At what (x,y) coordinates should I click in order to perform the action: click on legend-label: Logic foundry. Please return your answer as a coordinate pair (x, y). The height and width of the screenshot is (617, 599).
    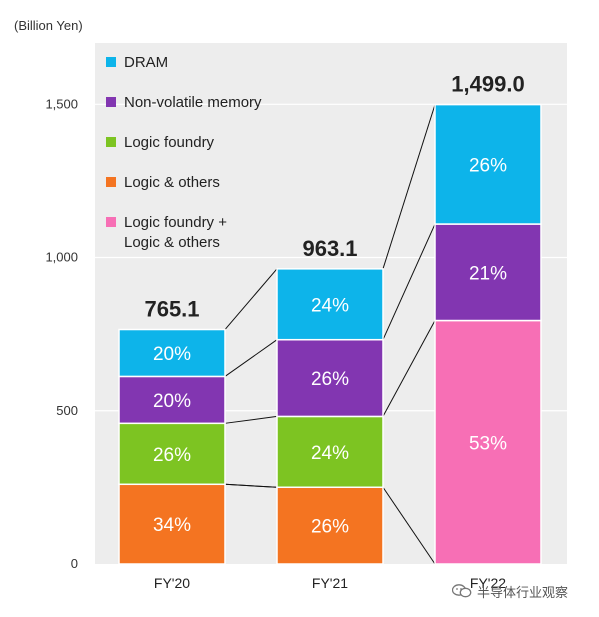
    Looking at the image, I should click on (169, 142).